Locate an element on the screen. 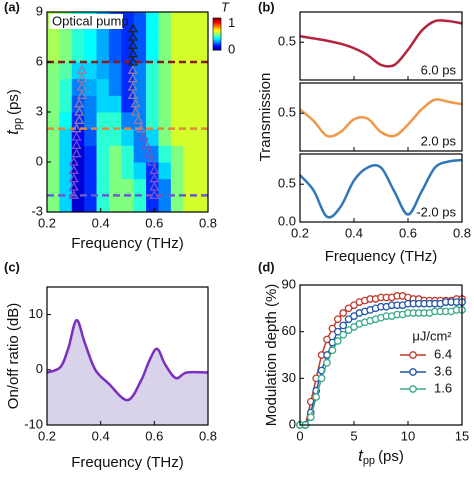 This screenshot has width=474, height=477. line is located at coordinates (381, 43).